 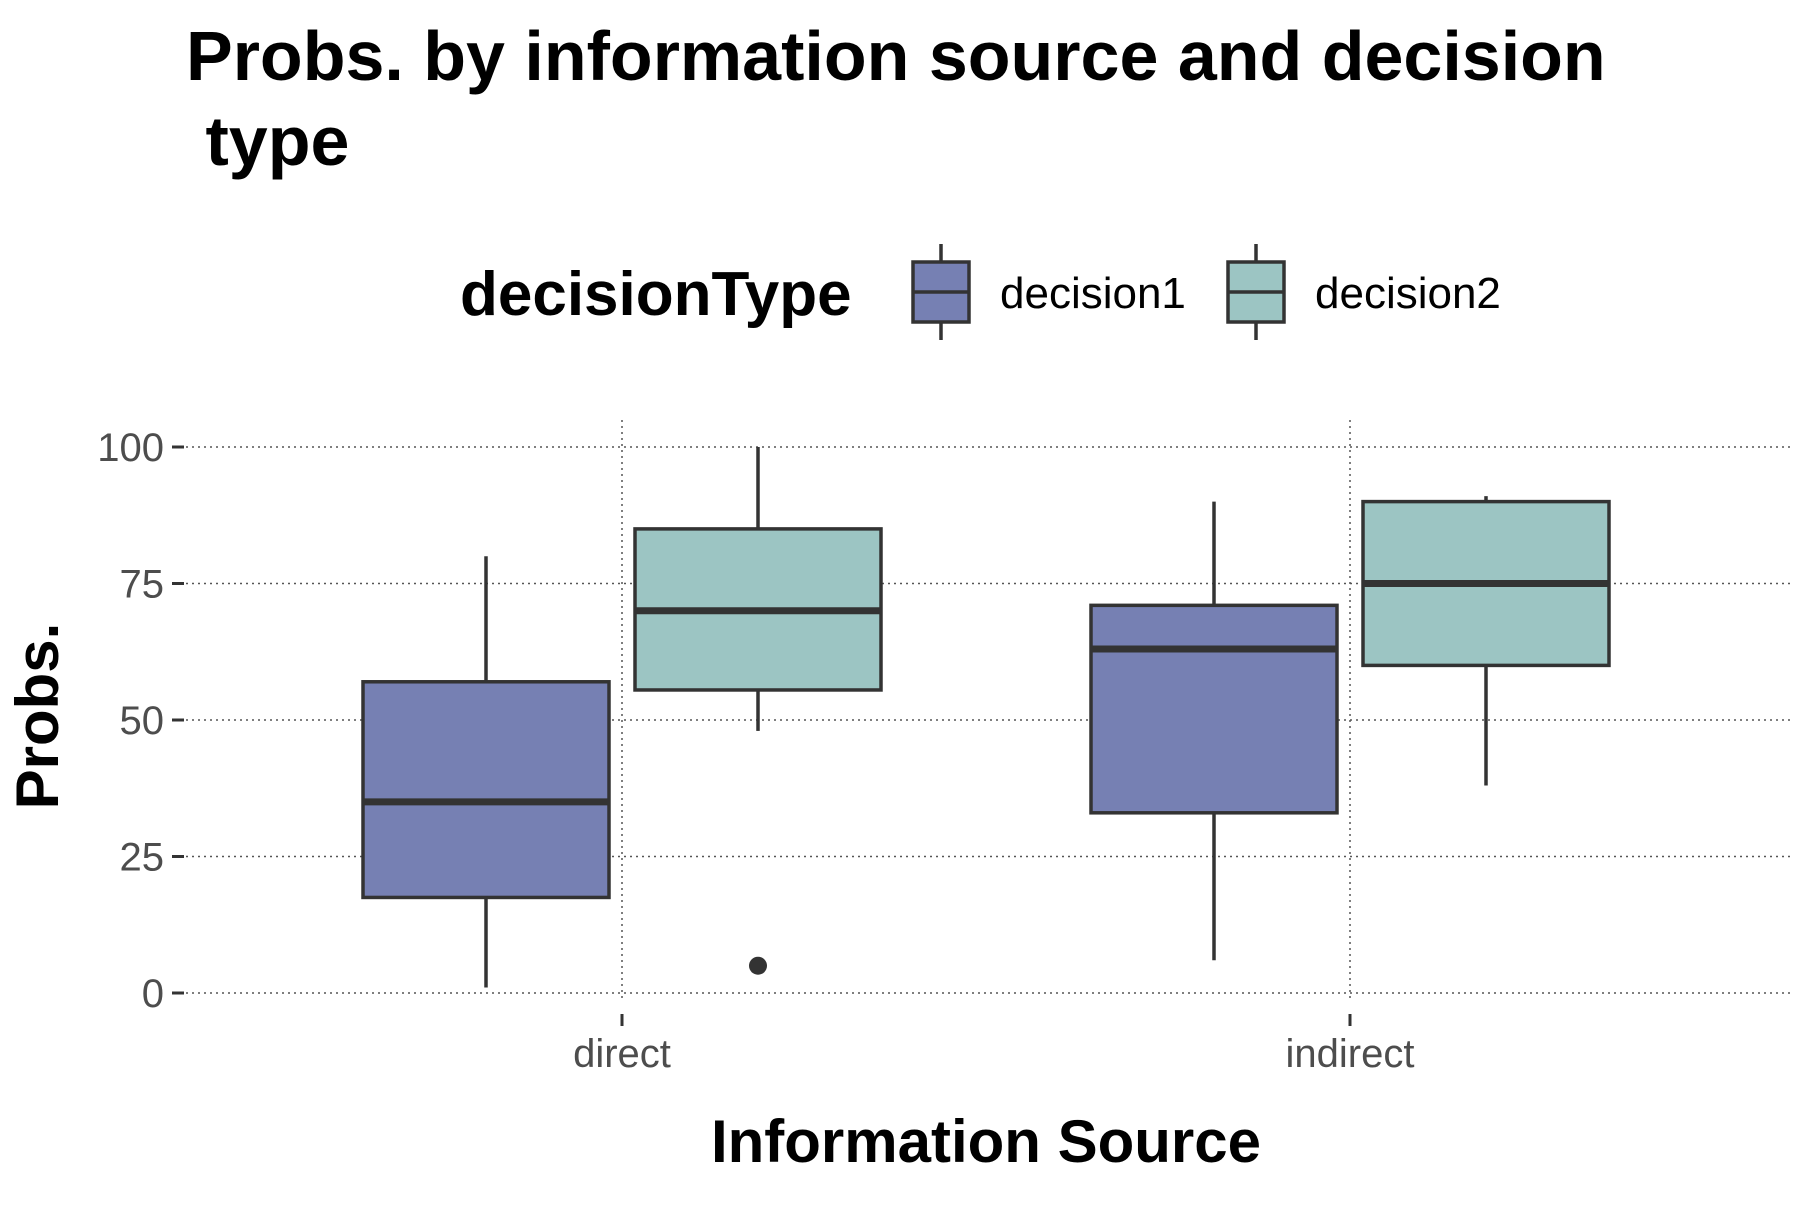 I want to click on y-tick-label: 25, so click(x=142, y=858).